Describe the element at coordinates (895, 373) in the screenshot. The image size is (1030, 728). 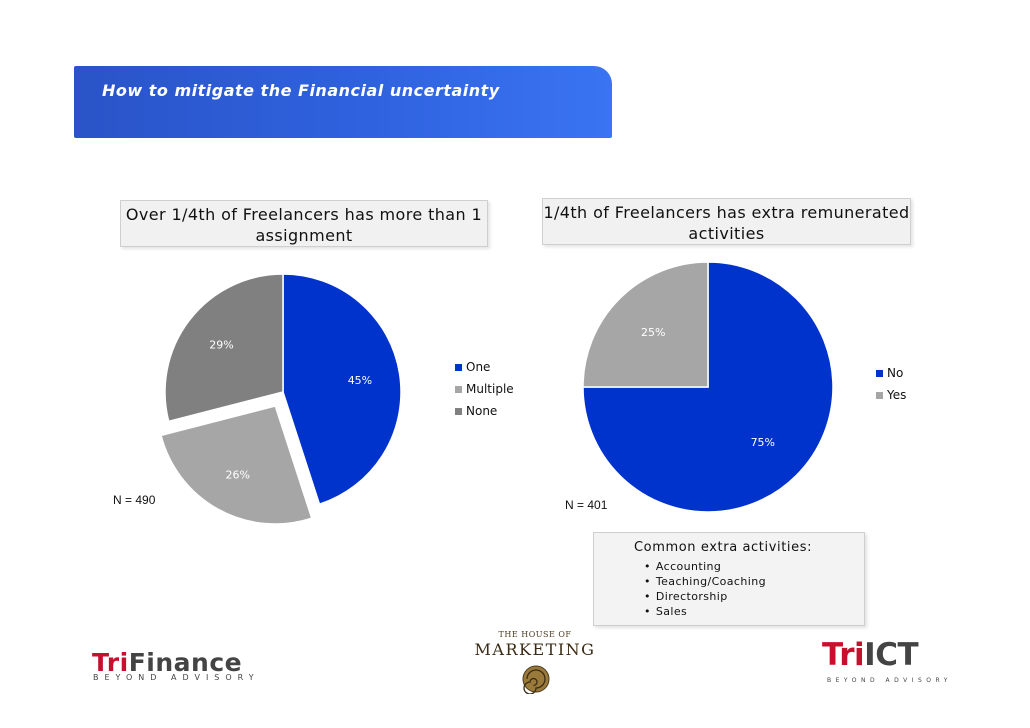
I see `pie2-legend-label-no: No` at that location.